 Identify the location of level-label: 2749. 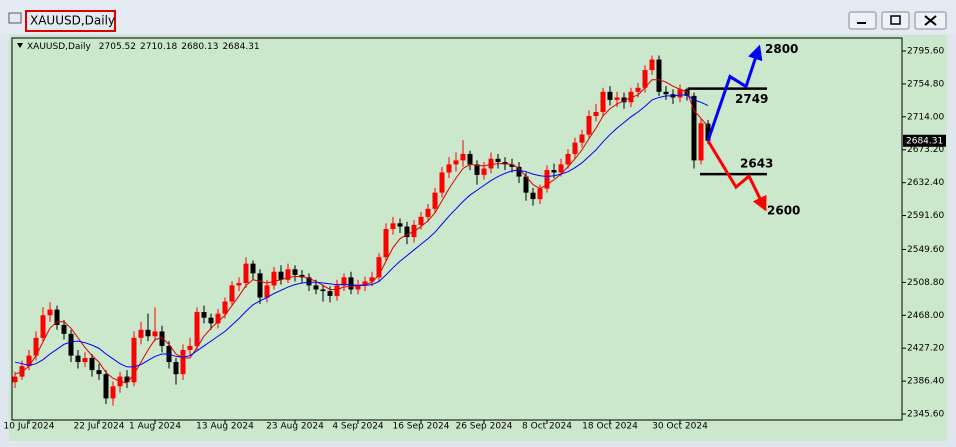
(751, 99).